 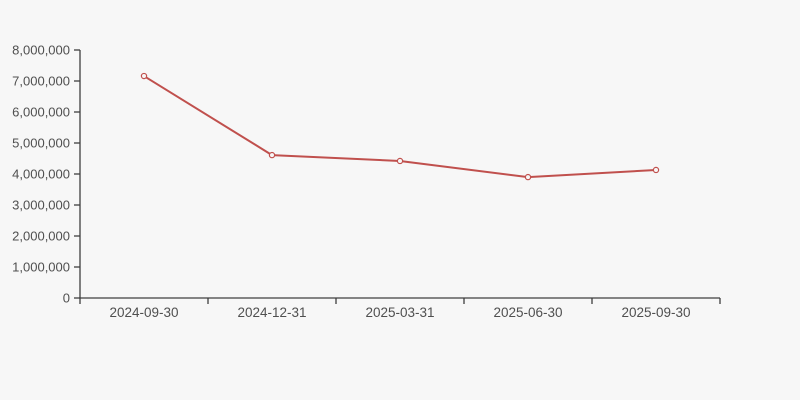 I want to click on x-axis-tick-label: 2024-12-31, so click(x=271, y=312).